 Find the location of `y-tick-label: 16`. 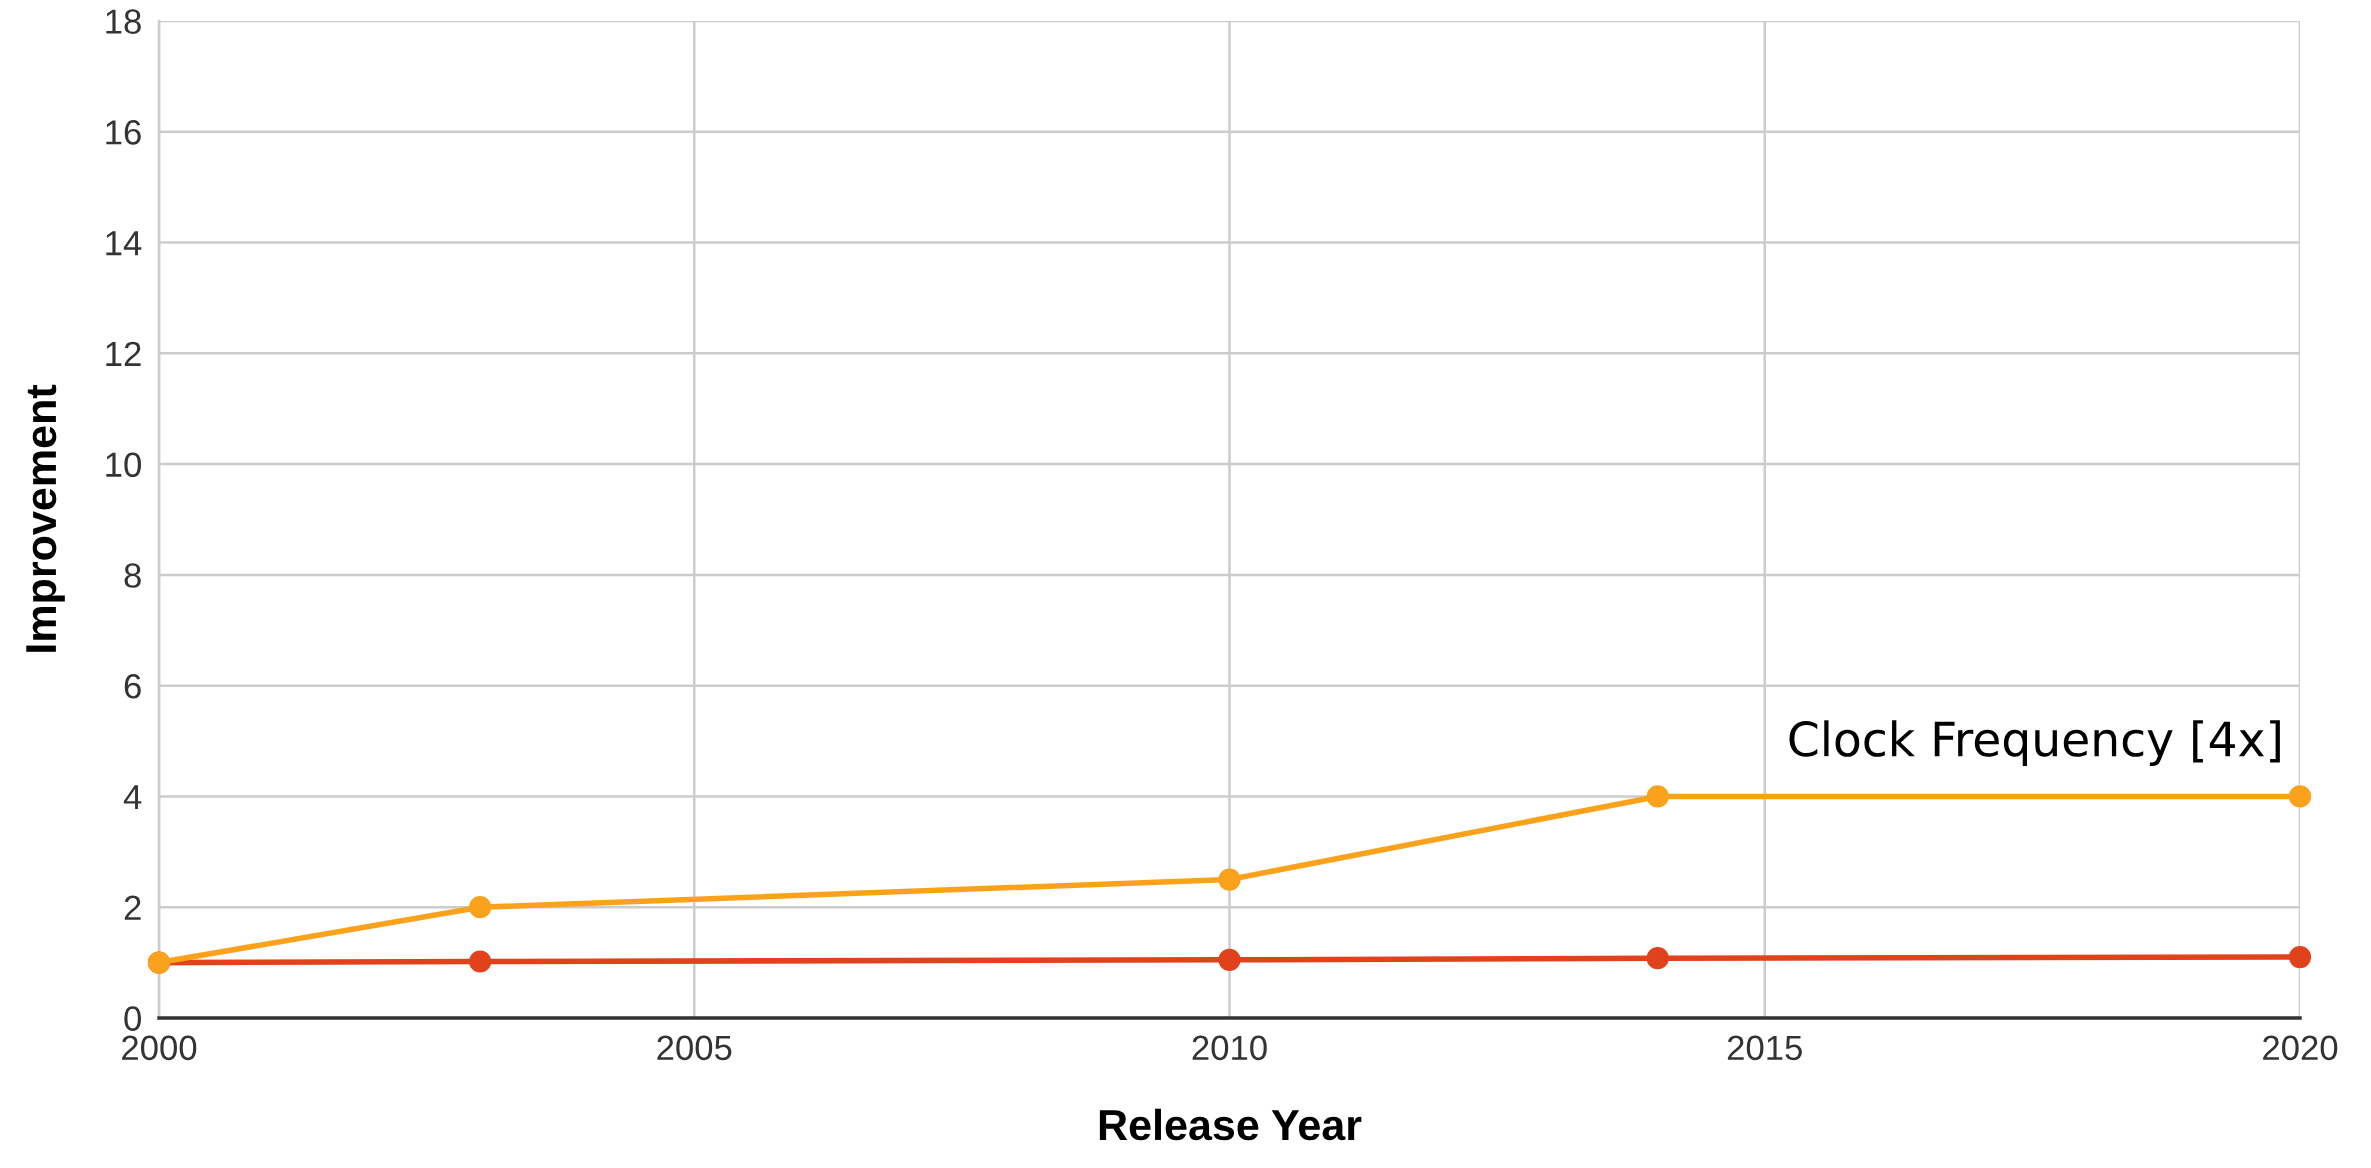

y-tick-label: 16 is located at coordinates (123, 132).